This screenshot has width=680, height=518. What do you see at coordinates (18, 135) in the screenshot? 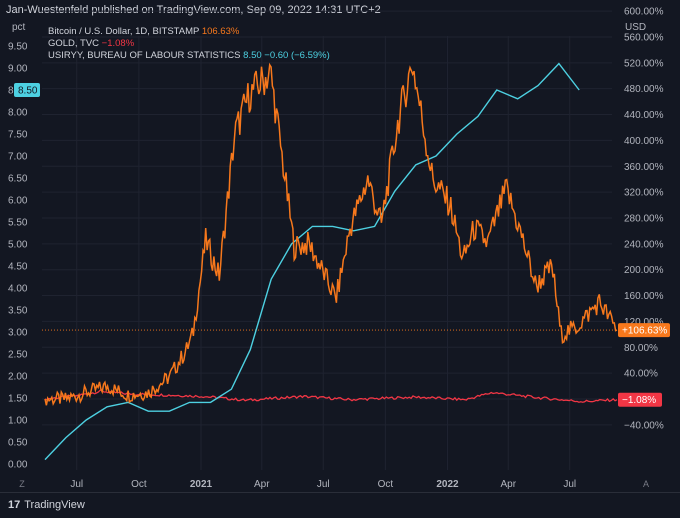
I see `left-axis-tick-label: 7.50` at bounding box center [18, 135].